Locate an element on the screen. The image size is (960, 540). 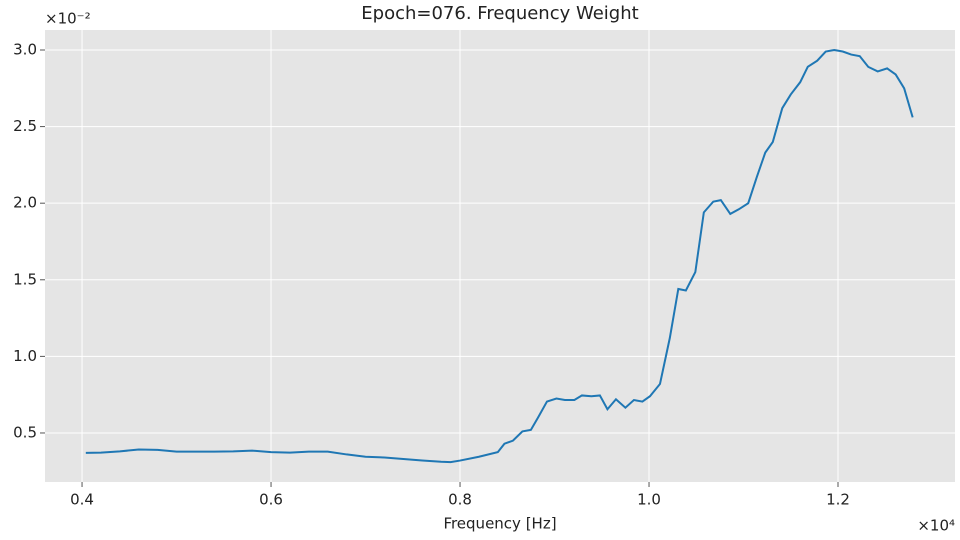
chart-title: Epoch=076. Frequency Weight is located at coordinates (499, 13).